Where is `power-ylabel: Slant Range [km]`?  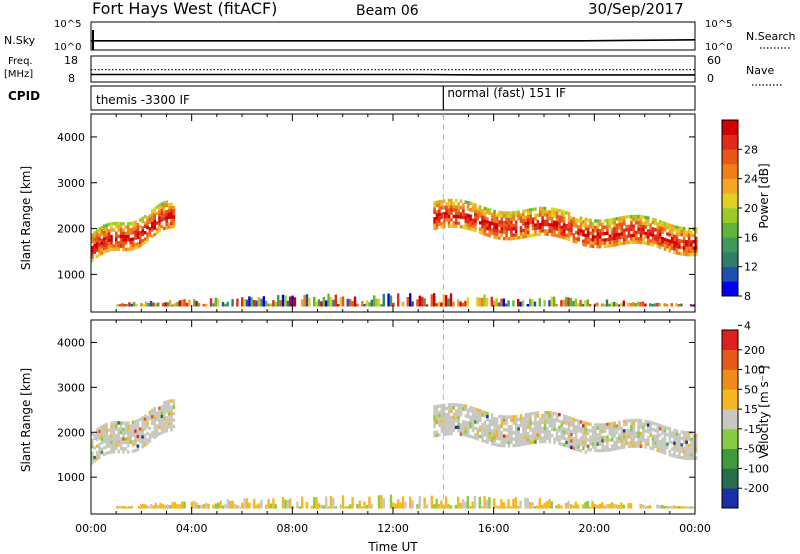 power-ylabel: Slant Range [km] is located at coordinates (26, 218).